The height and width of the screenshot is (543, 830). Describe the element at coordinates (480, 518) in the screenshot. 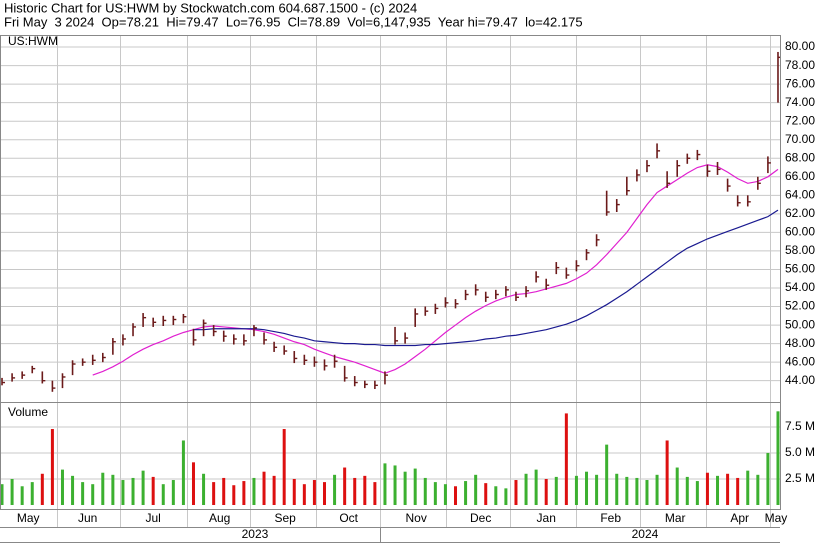

I see `x-tick-label: Dec` at that location.